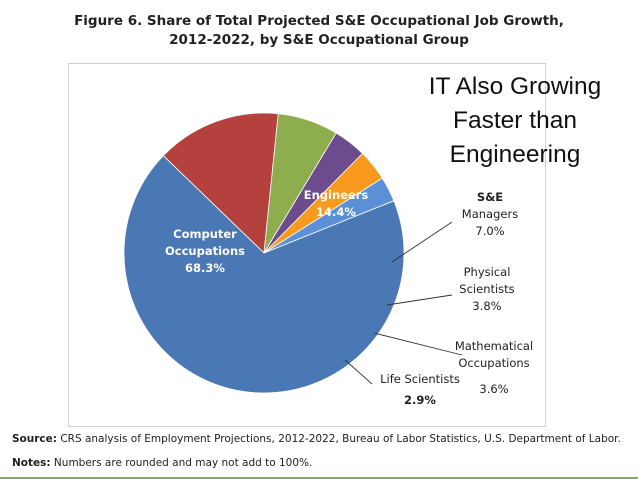 This screenshot has width=638, height=479. Describe the element at coordinates (515, 154) in the screenshot. I see `overlay-line3: Engineering` at that location.